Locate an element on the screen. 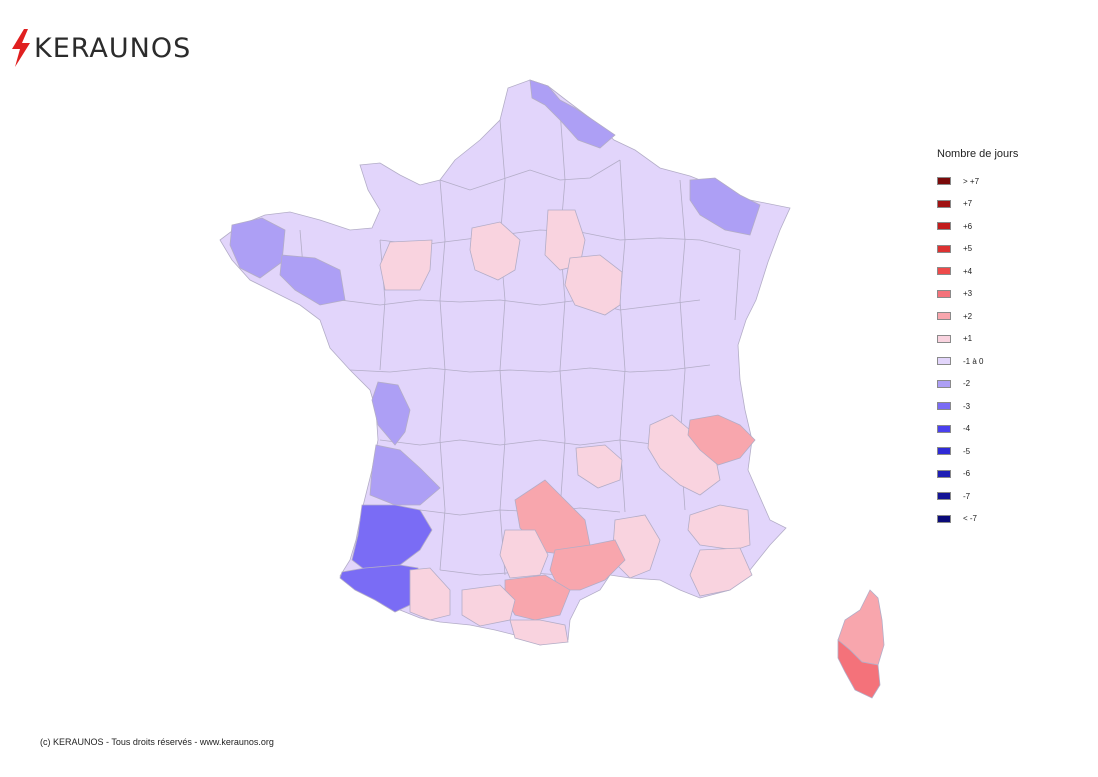  legend-label: +4 is located at coordinates (968, 271).